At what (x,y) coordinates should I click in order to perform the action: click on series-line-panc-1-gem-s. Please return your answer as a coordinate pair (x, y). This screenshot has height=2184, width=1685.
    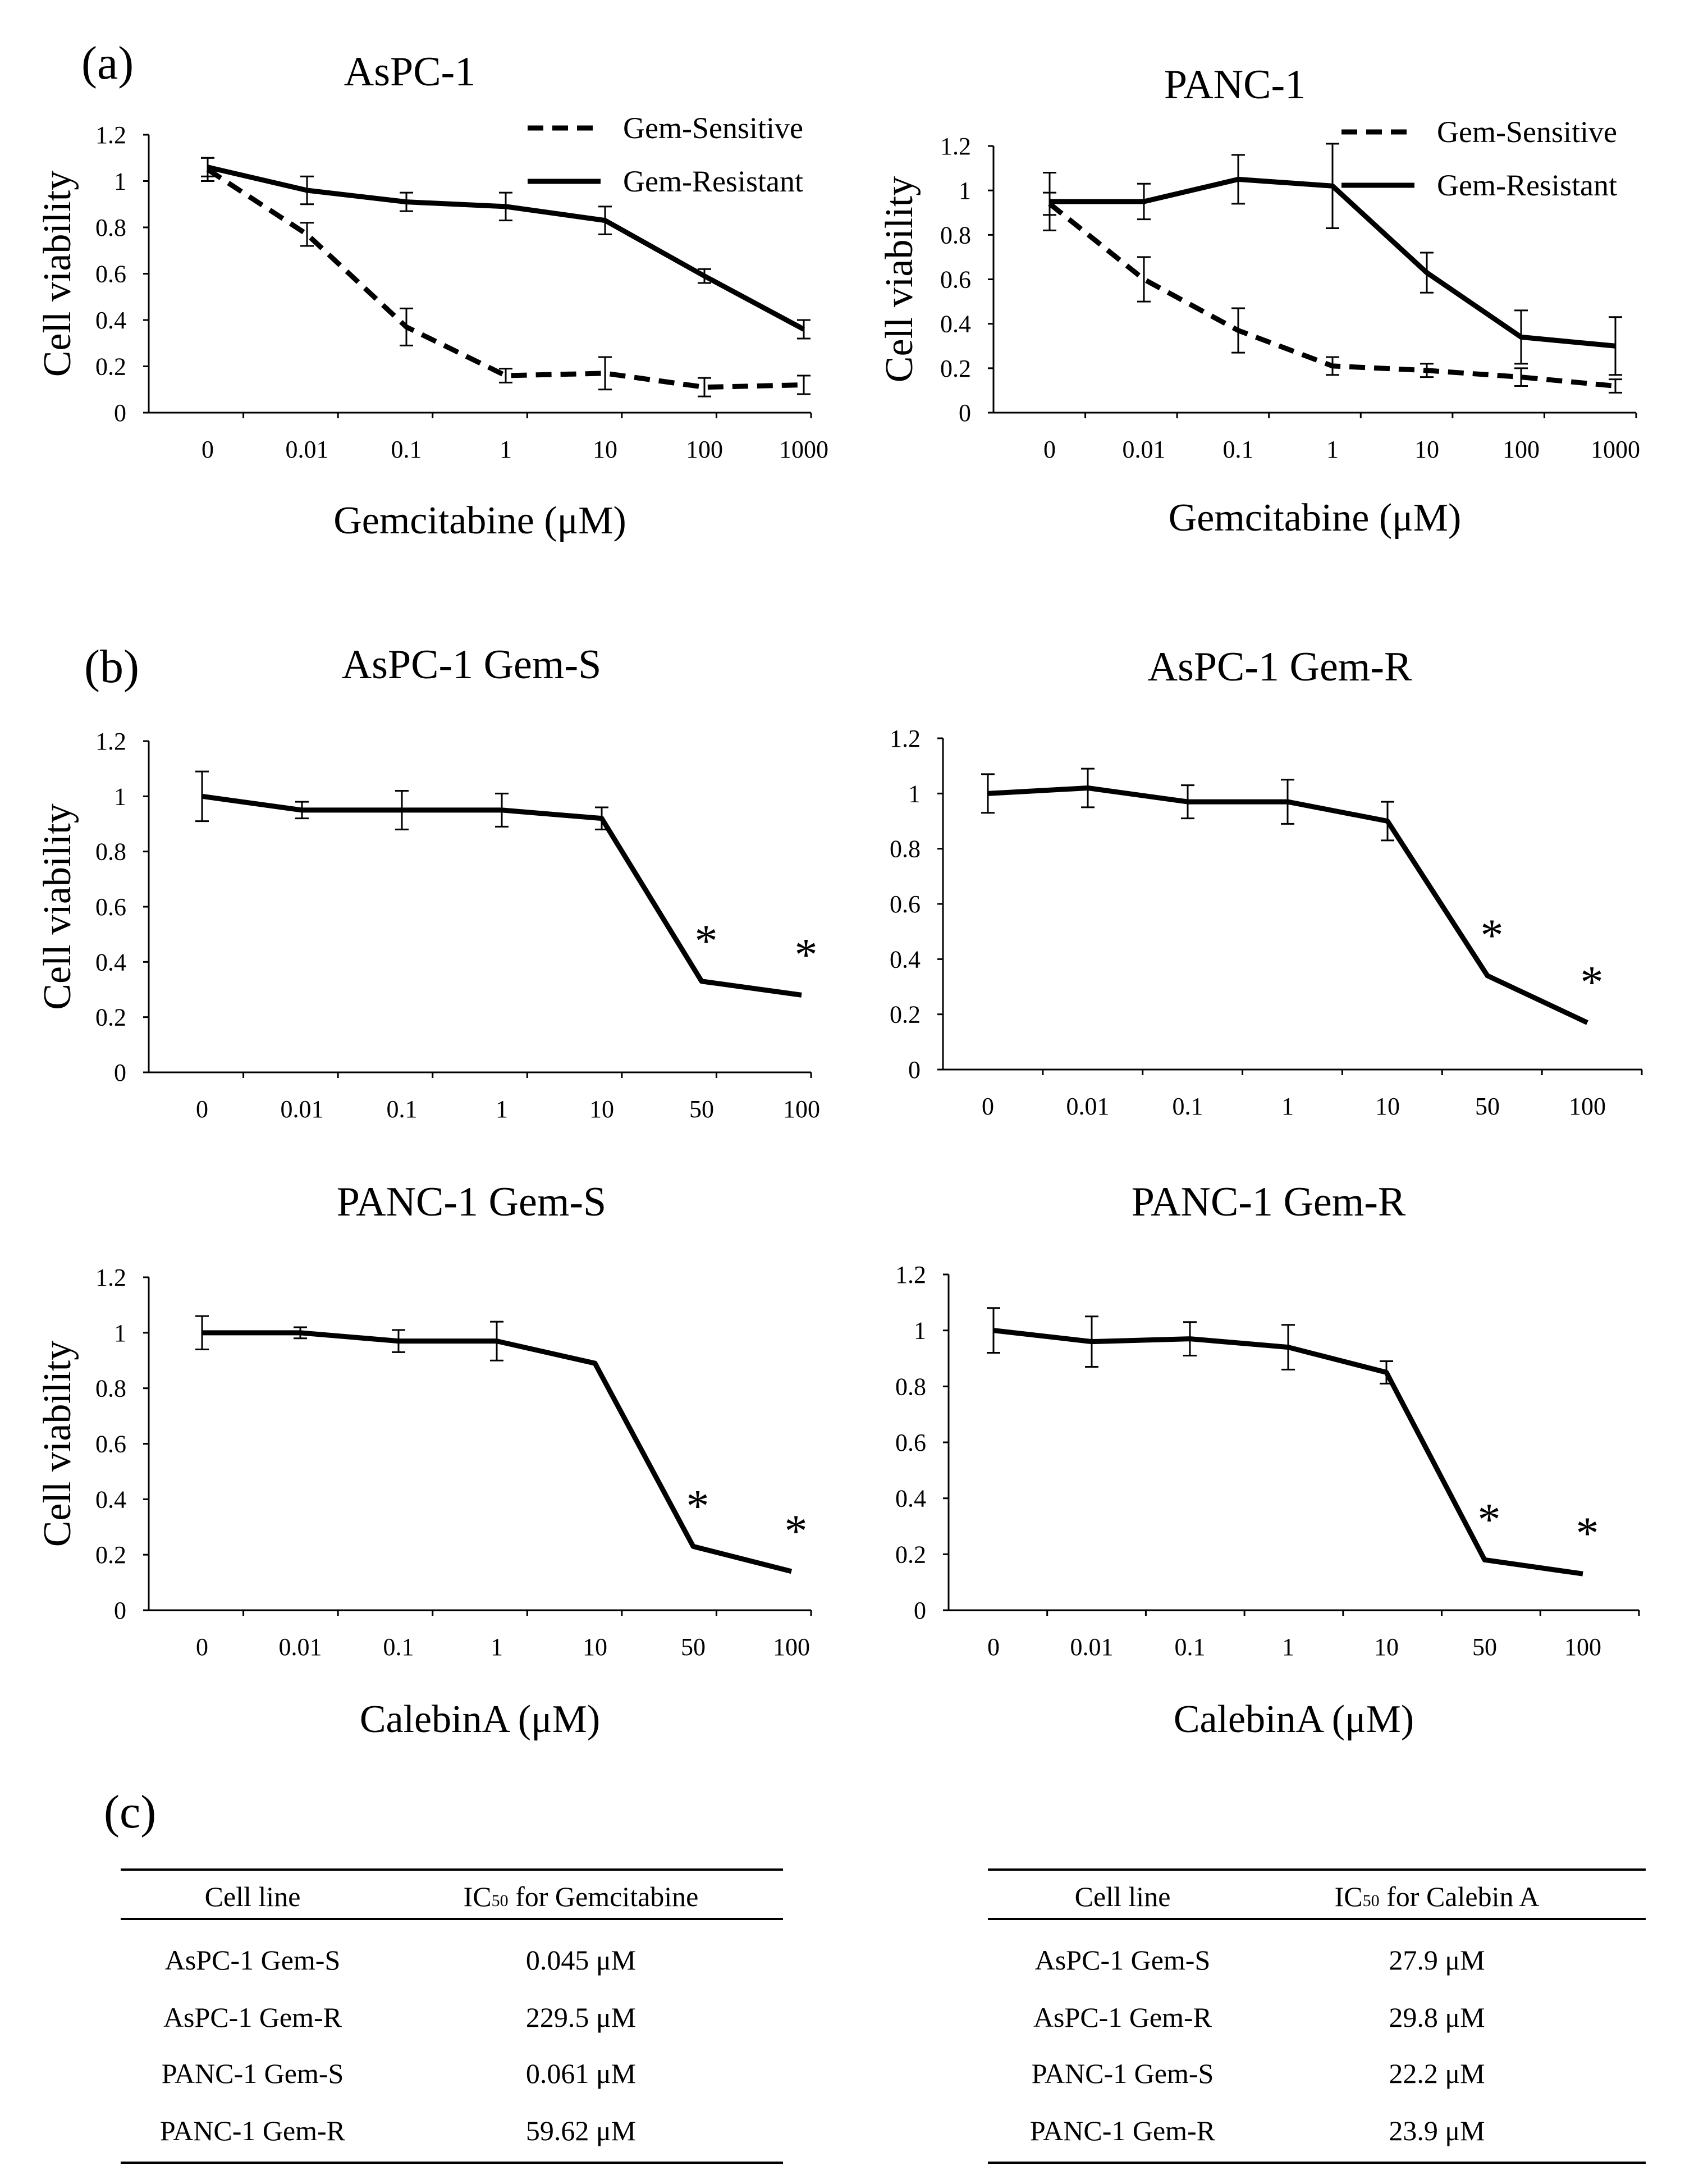
    Looking at the image, I should click on (497, 1452).